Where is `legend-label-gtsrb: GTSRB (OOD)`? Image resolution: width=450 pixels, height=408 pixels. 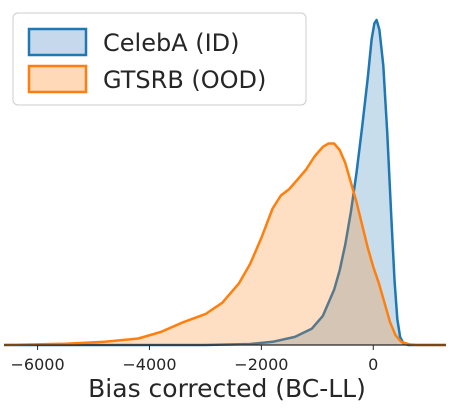 legend-label-gtsrb: GTSRB (OOD) is located at coordinates (184, 80).